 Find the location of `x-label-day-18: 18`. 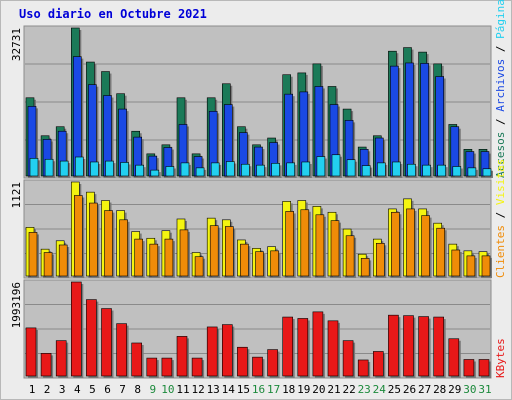

x-label-day-18: 18 is located at coordinates (288, 389).